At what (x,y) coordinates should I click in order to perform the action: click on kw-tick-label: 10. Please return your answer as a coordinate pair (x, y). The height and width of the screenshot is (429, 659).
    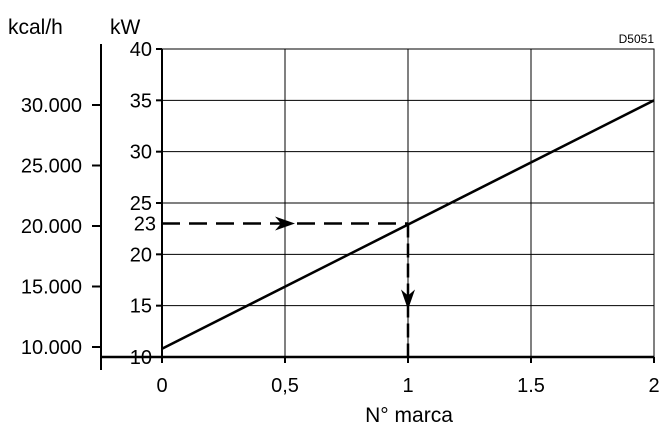
    Looking at the image, I should click on (141, 358).